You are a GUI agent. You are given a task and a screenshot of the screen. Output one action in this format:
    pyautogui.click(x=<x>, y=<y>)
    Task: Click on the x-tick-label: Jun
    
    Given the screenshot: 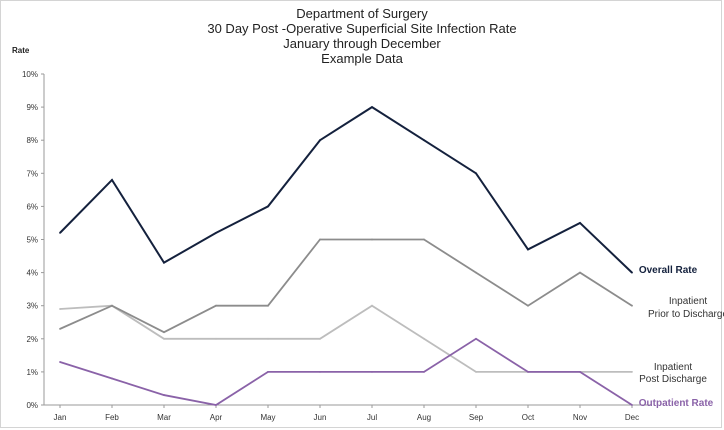 What is the action you would take?
    pyautogui.click(x=320, y=417)
    